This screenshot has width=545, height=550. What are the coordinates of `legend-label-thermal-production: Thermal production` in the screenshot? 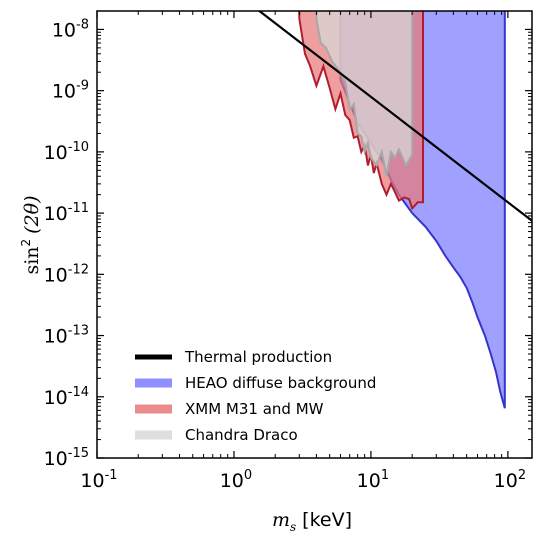 It's located at (258, 357).